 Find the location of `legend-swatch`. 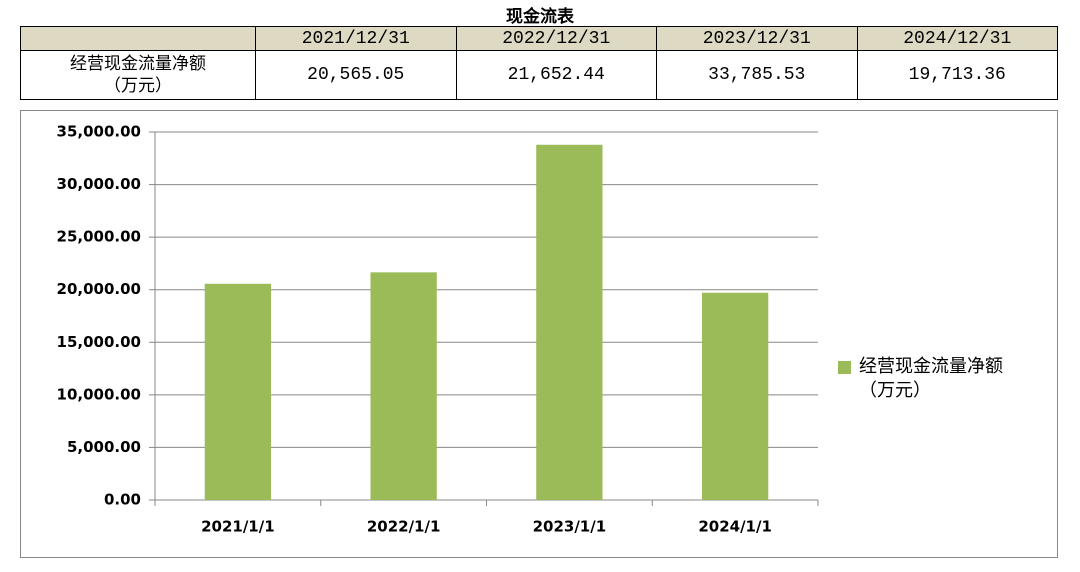

legend-swatch is located at coordinates (844, 367).